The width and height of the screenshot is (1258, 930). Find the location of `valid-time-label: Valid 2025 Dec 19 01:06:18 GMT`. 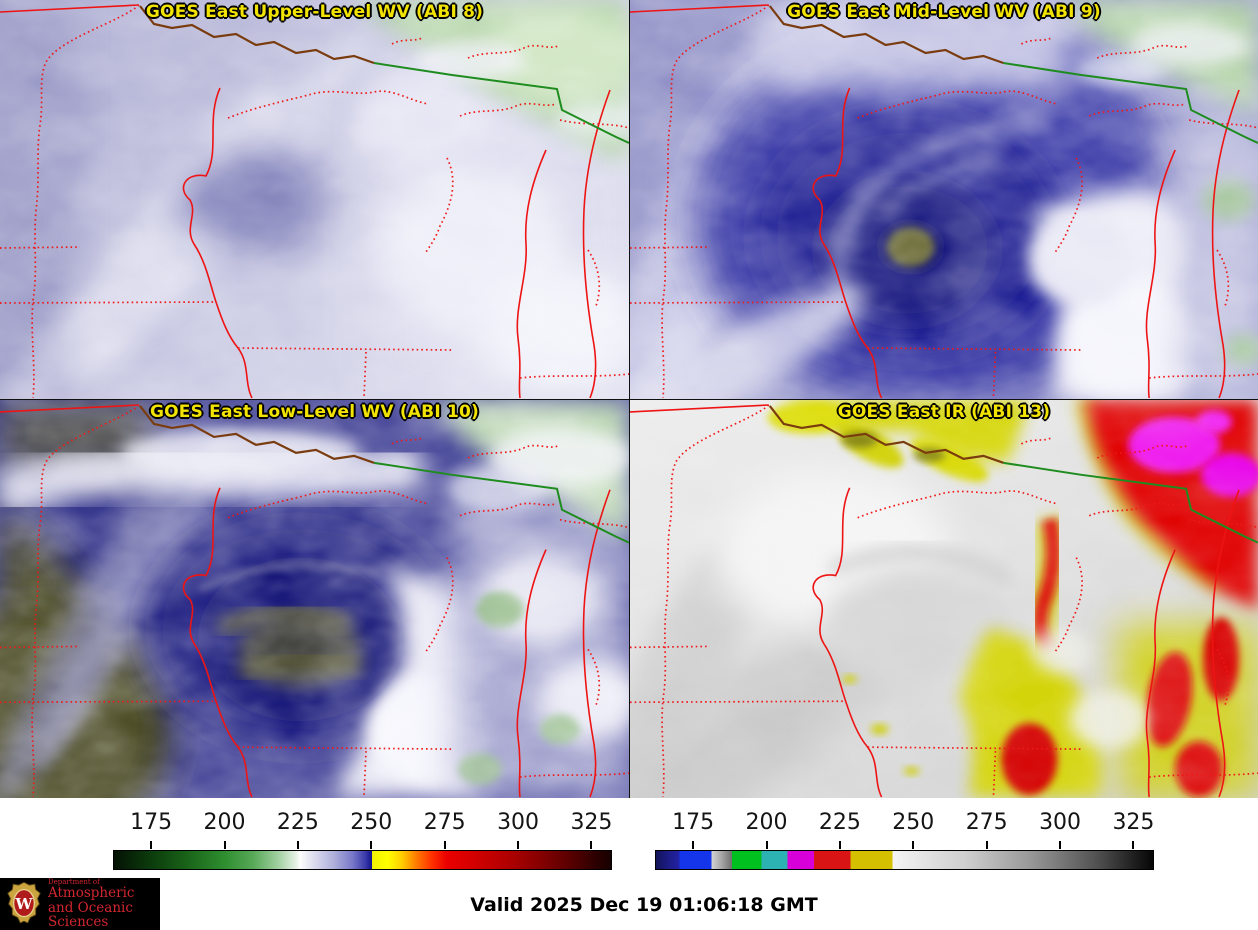

valid-time-label: Valid 2025 Dec 19 01:06:18 GMT is located at coordinates (644, 905).